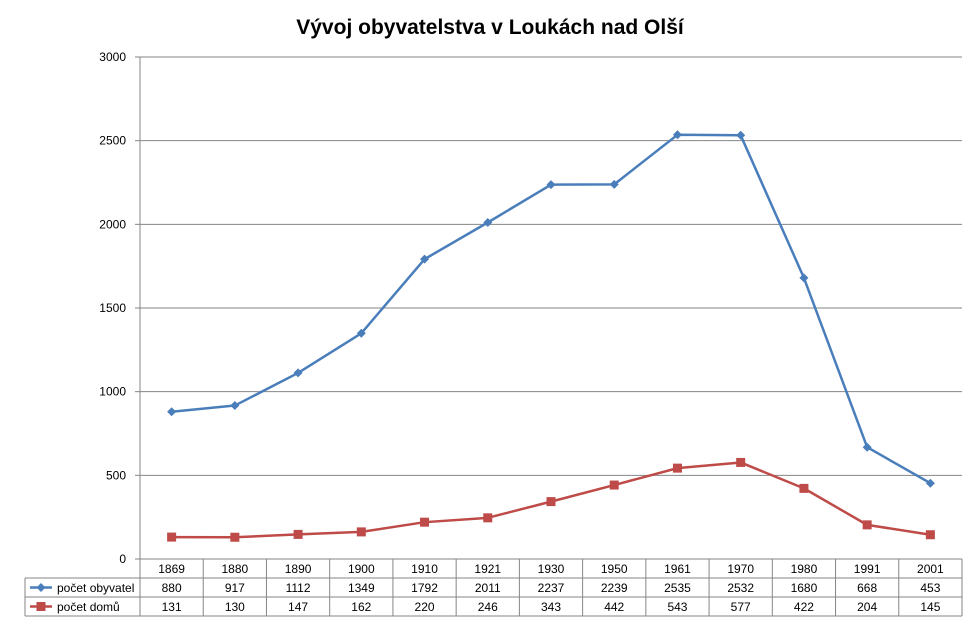 The height and width of the screenshot is (630, 980). What do you see at coordinates (112, 141) in the screenshot?
I see `y-tick-label-2500: 2500` at bounding box center [112, 141].